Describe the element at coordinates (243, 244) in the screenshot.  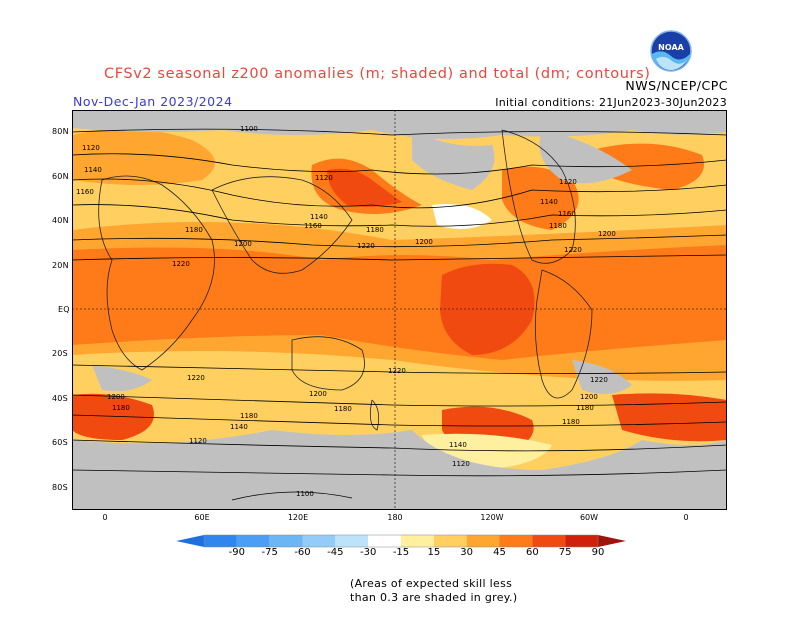
I see `contour-label-1200-w: 1200` at that location.